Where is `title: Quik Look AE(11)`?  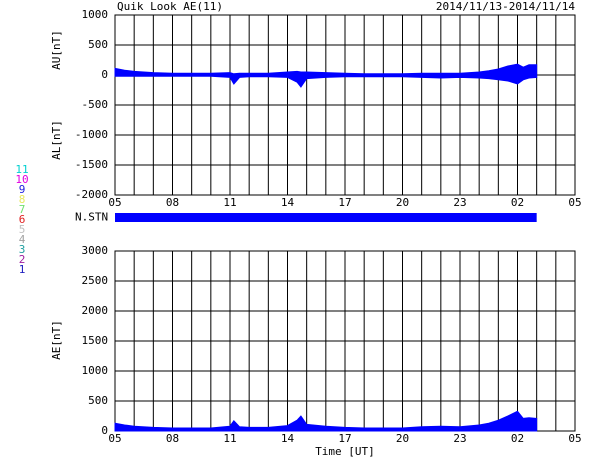 title: Quik Look AE(11) is located at coordinates (170, 6).